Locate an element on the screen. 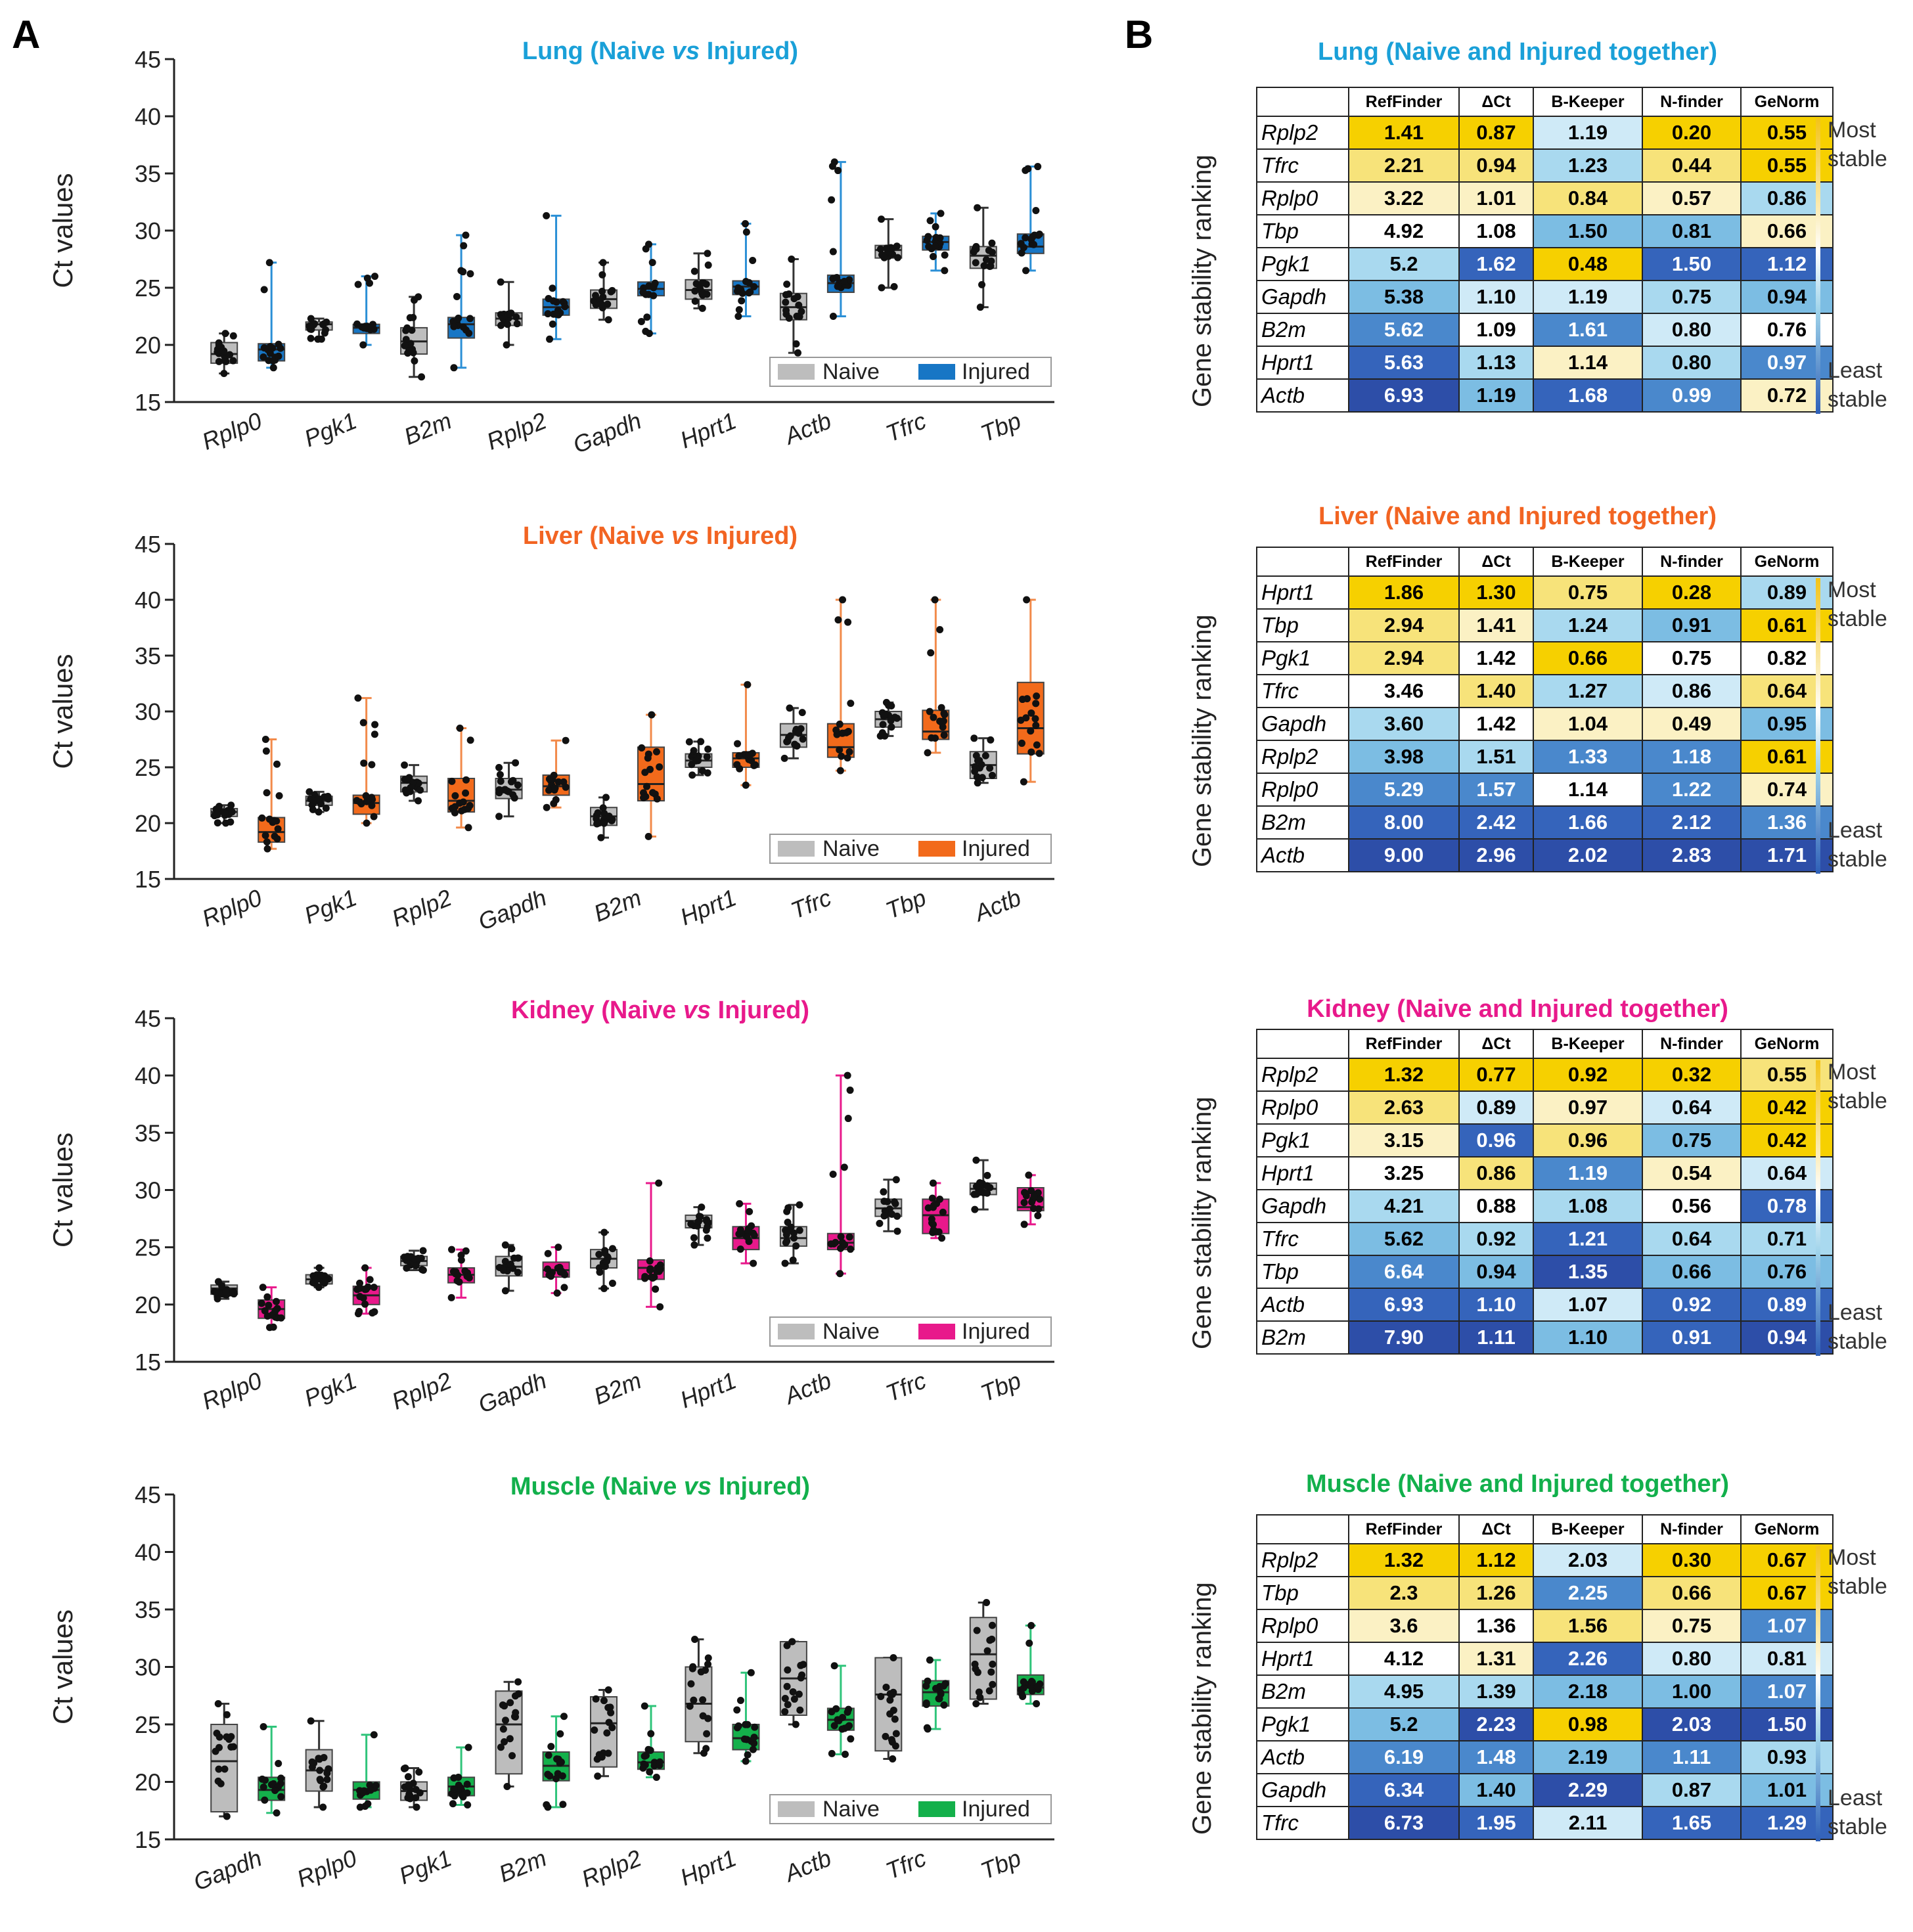  table-row: Tbp 6.64 0.94 1.35 0.66 0.76 is located at coordinates (1545, 1272).